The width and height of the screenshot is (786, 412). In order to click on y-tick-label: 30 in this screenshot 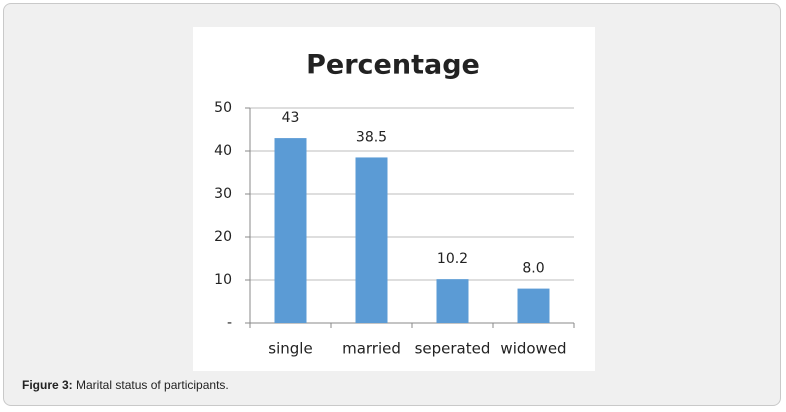, I will do `click(223, 194)`.